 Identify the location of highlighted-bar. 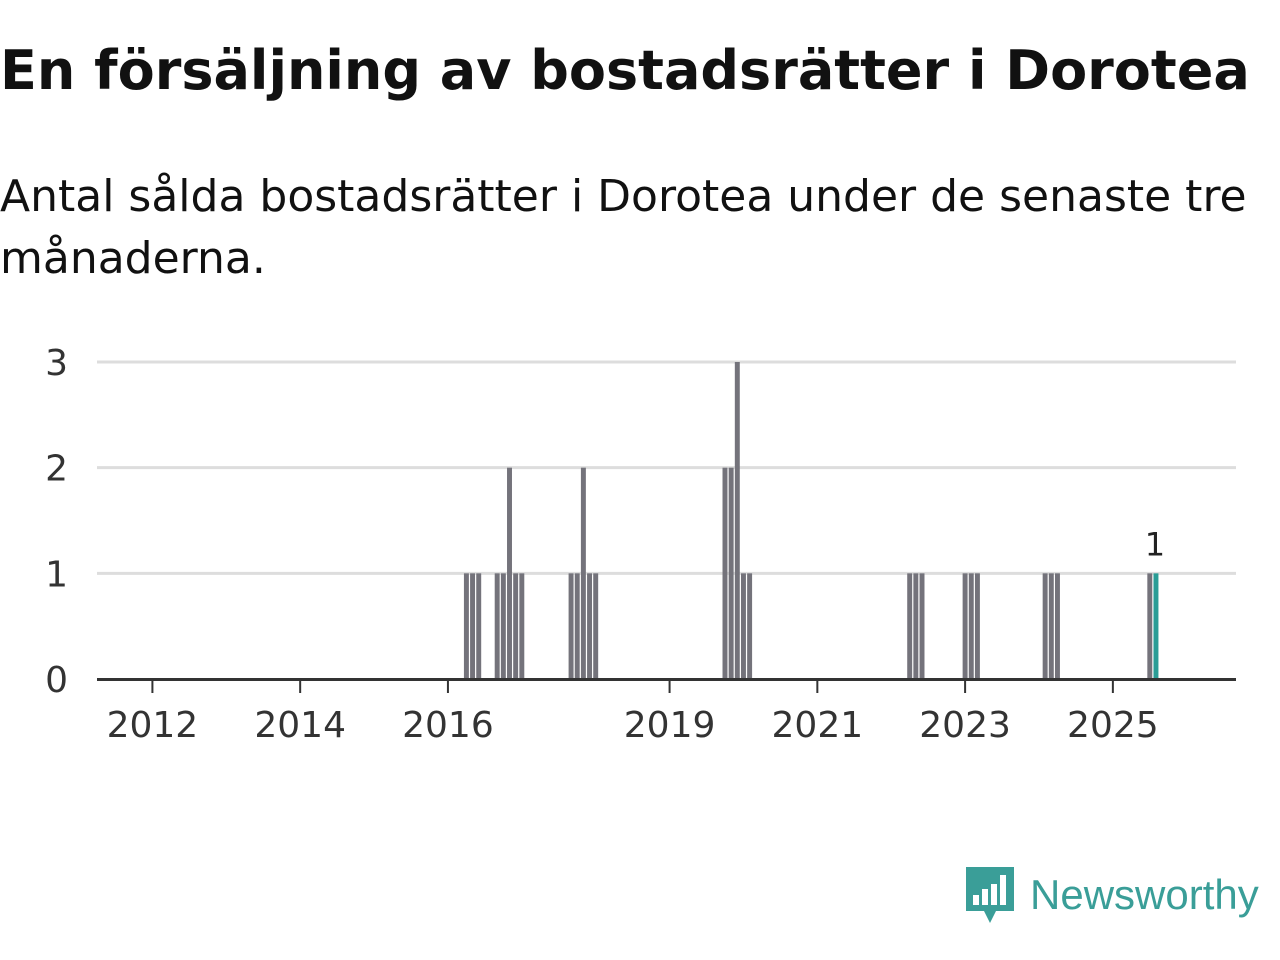
(1156, 626).